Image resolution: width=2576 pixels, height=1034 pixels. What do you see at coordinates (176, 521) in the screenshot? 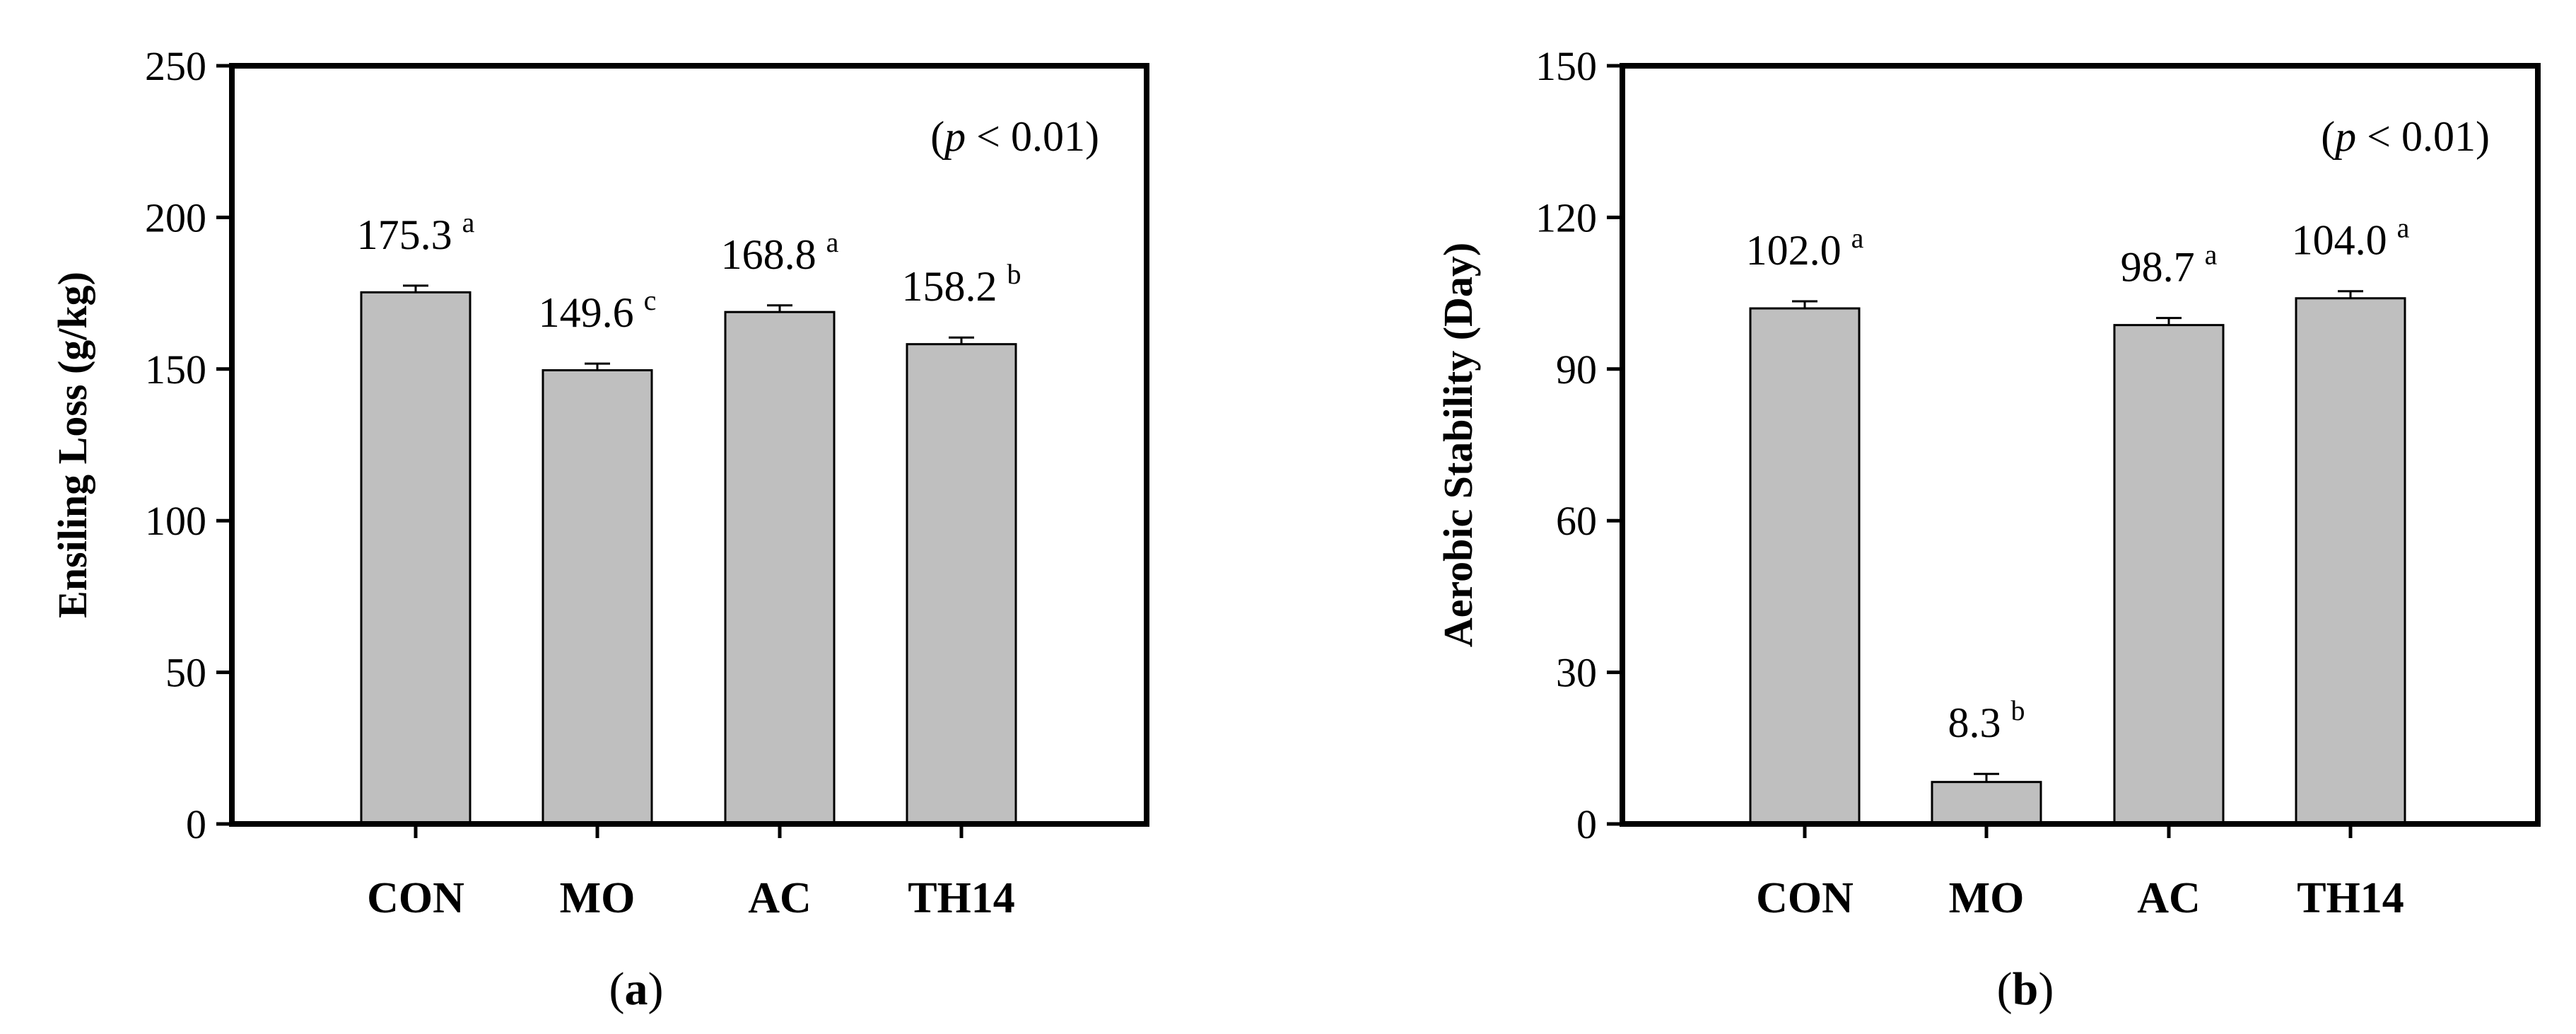
I see `y-tick-label: 100` at bounding box center [176, 521].